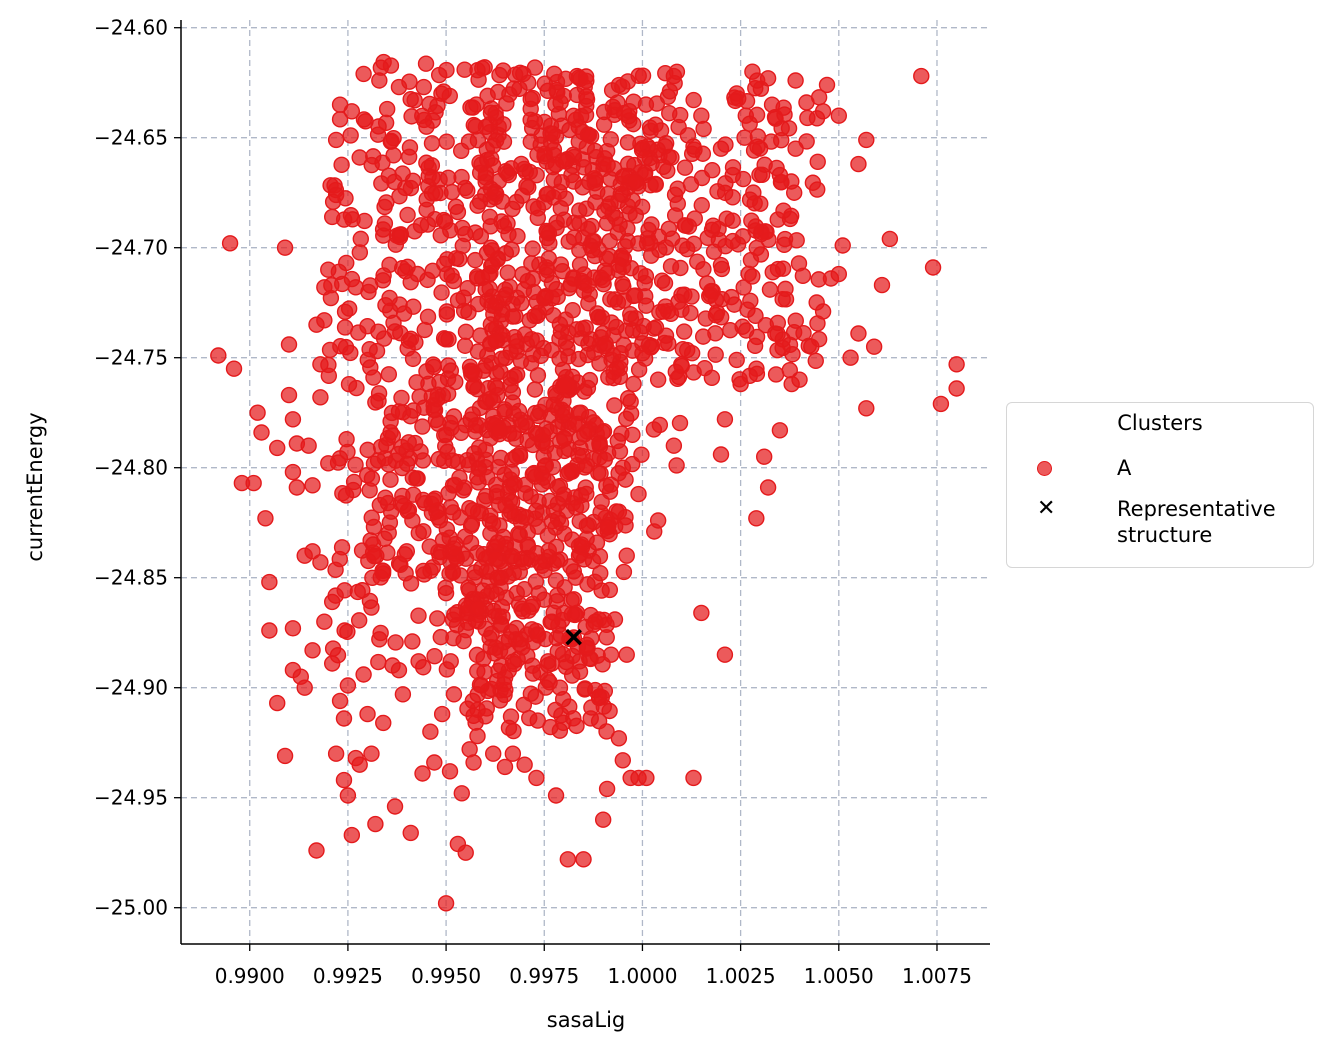 The image size is (1335, 1053). I want to click on representative-marker-layer, so click(573, 637).